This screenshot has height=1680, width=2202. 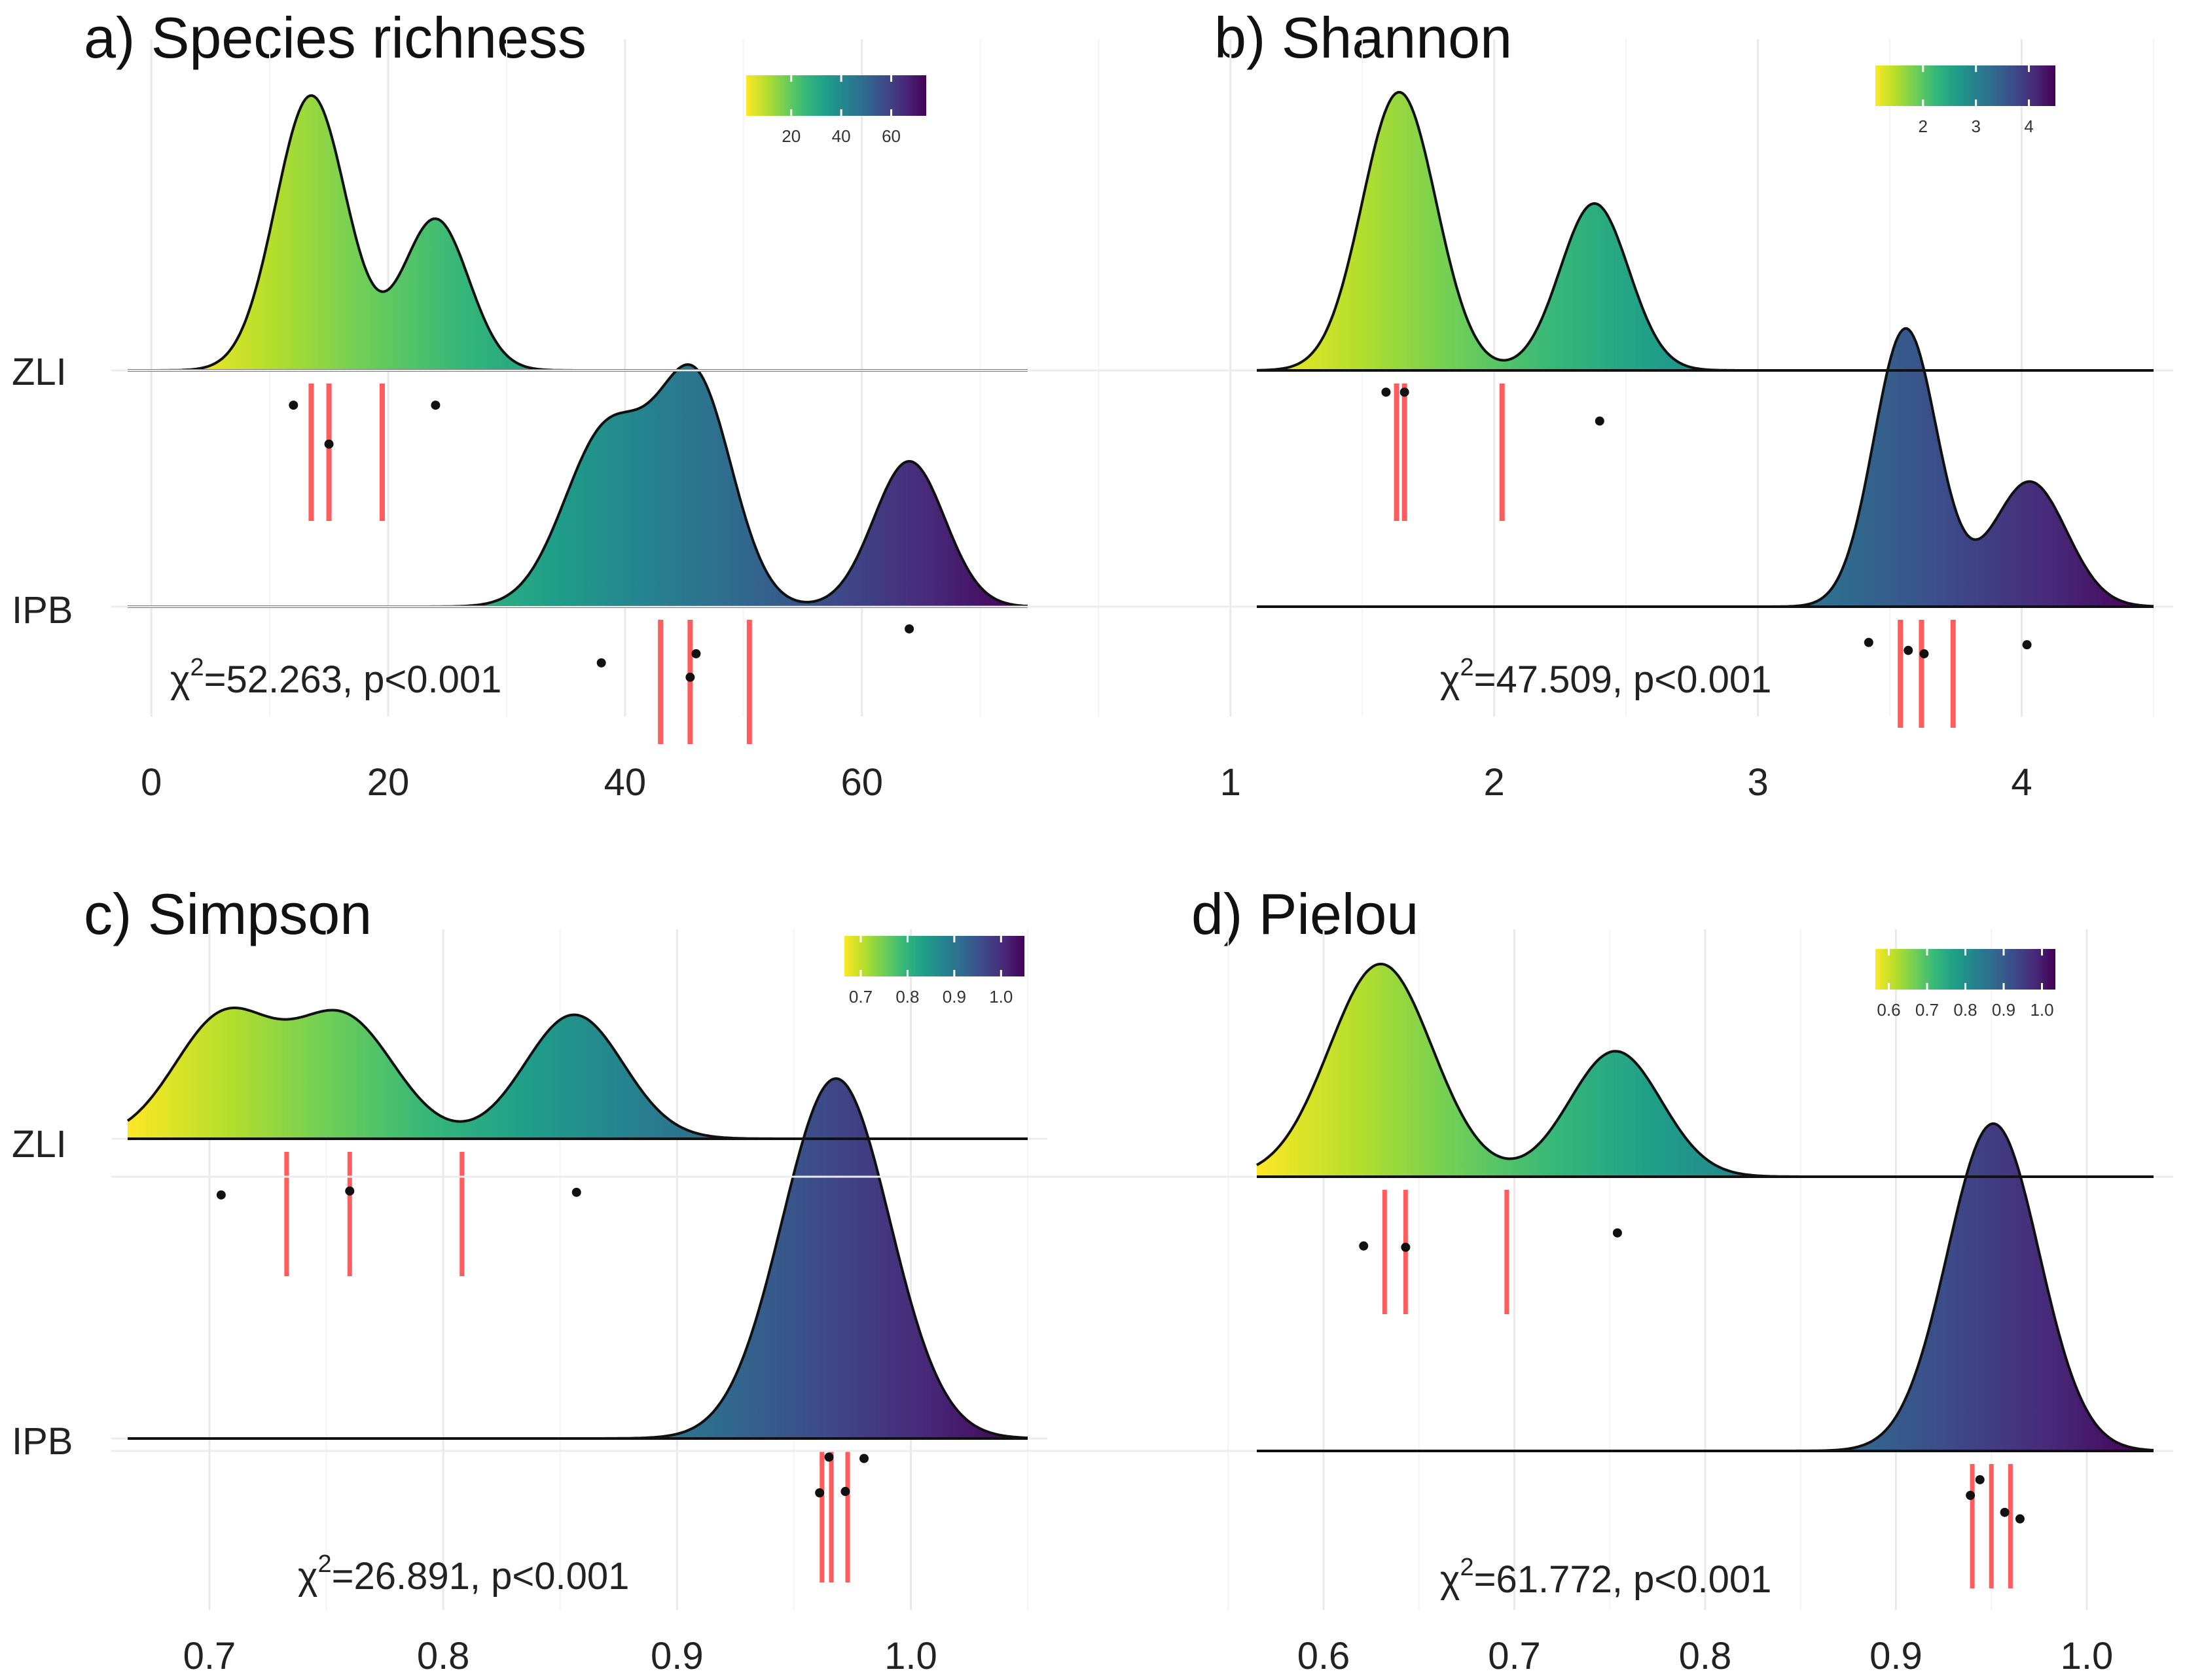 I want to click on colorbar-tick-label: 2, so click(x=1923, y=126).